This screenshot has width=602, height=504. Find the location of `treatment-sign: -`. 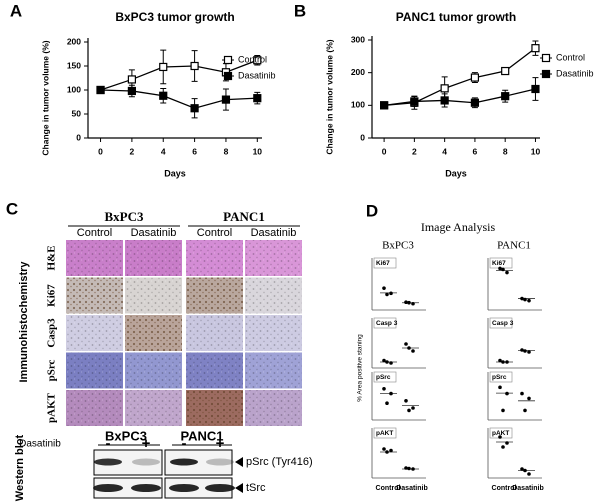

treatment-sign: - is located at coordinates (184, 443).